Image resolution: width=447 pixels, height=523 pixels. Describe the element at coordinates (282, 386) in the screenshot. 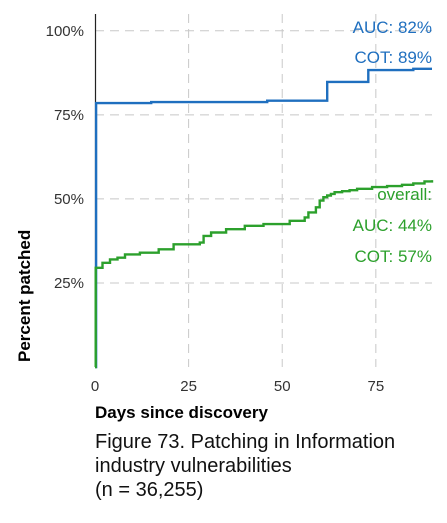

I see `x-tick-label: 50` at that location.